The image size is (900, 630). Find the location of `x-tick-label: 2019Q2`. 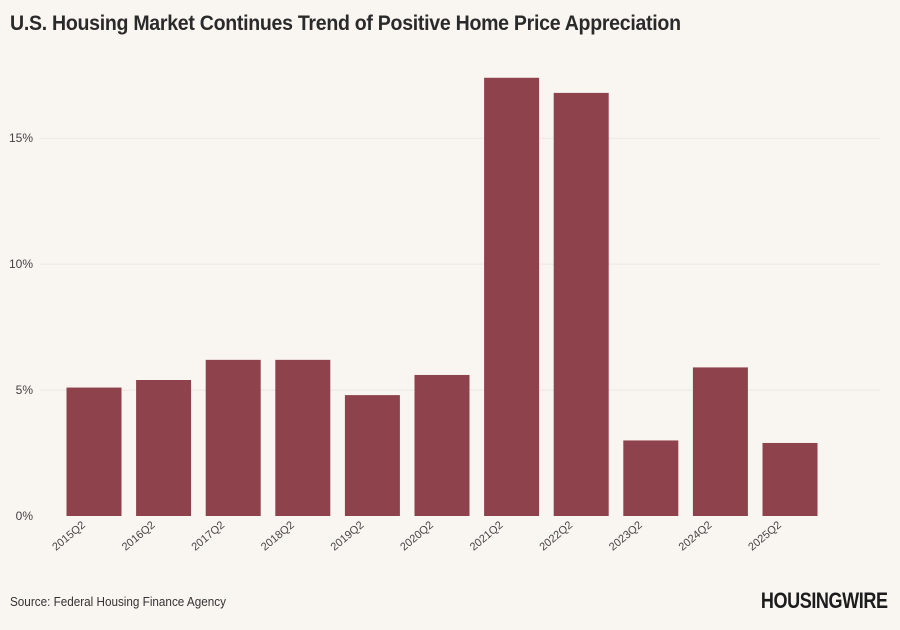

x-tick-label: 2019Q2 is located at coordinates (348, 536).